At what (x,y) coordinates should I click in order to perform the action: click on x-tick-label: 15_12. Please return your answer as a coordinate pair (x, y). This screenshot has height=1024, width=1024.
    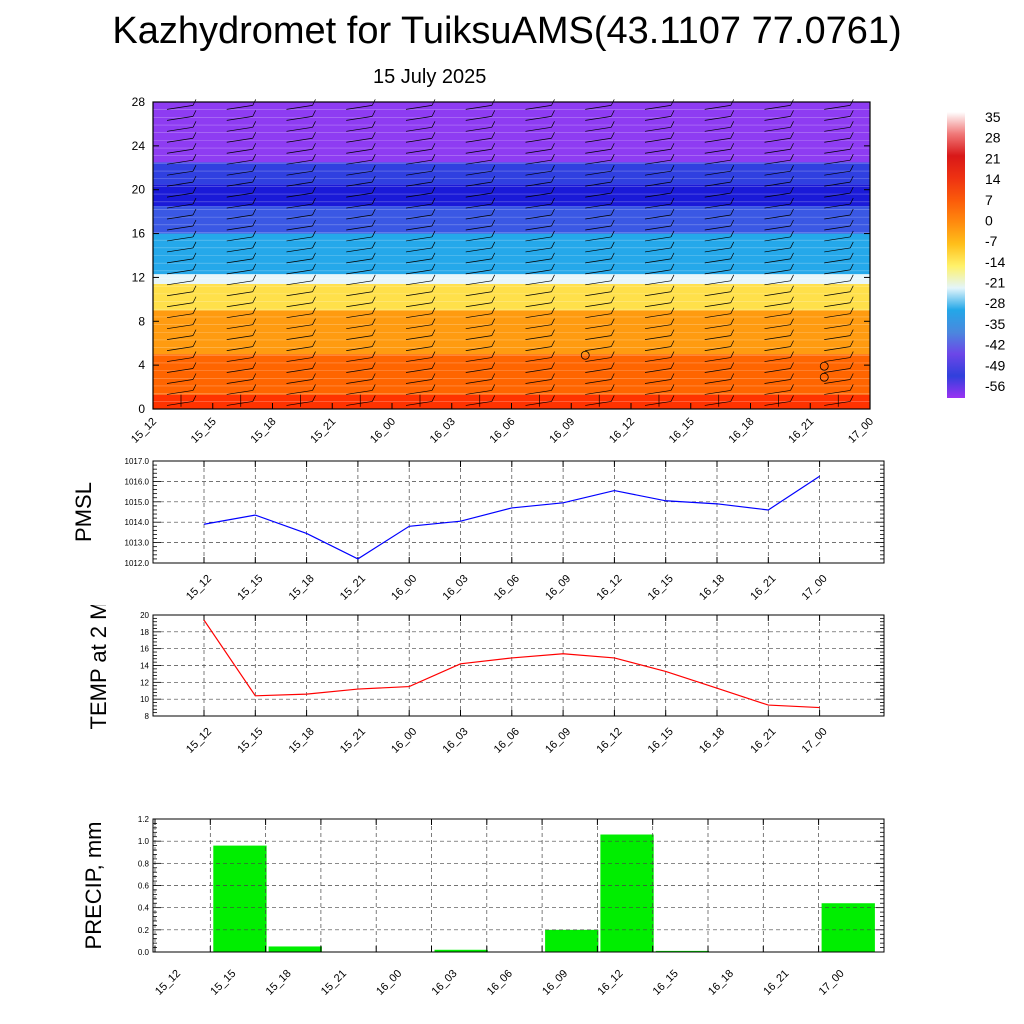
    Looking at the image, I should click on (168, 983).